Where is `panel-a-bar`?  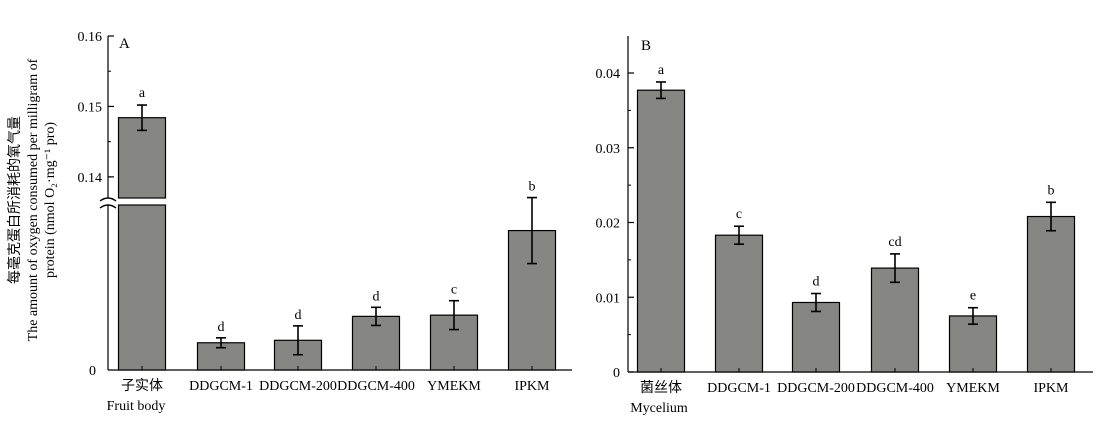 panel-a-bar is located at coordinates (142, 287).